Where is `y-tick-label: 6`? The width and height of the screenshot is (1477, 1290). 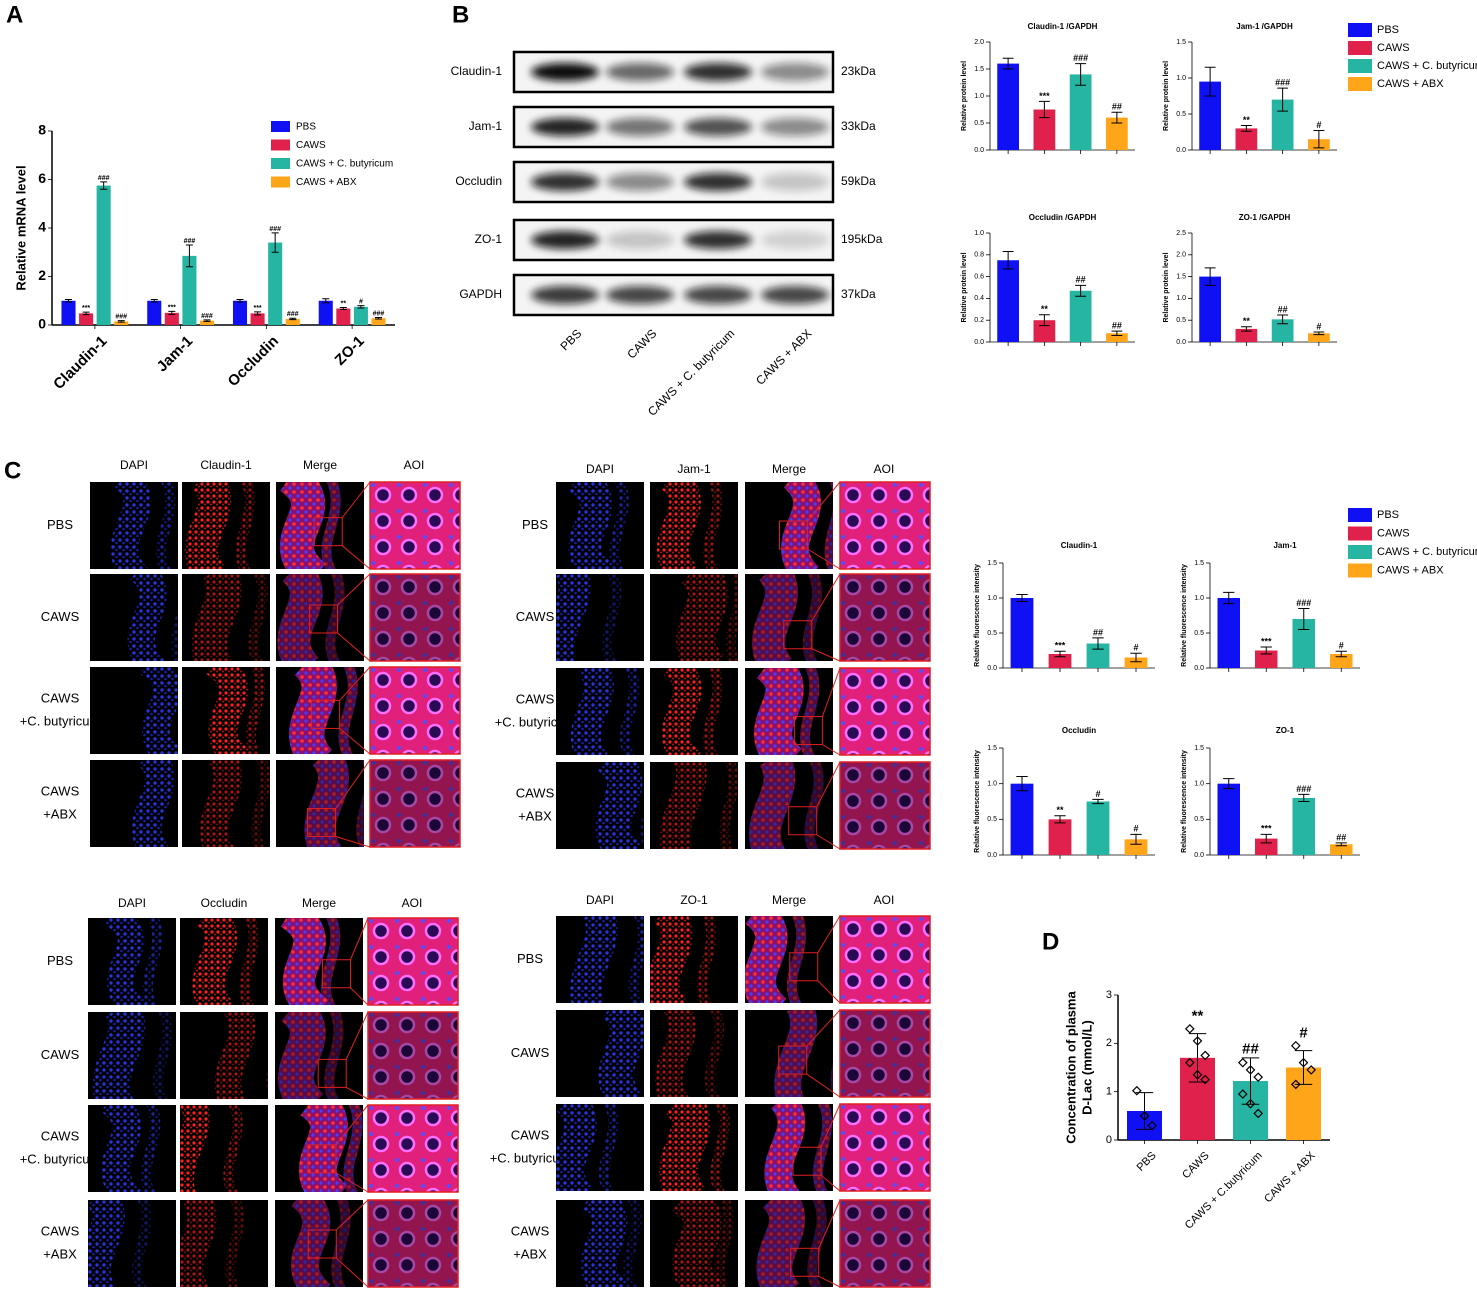
y-tick-label: 6 is located at coordinates (42, 178).